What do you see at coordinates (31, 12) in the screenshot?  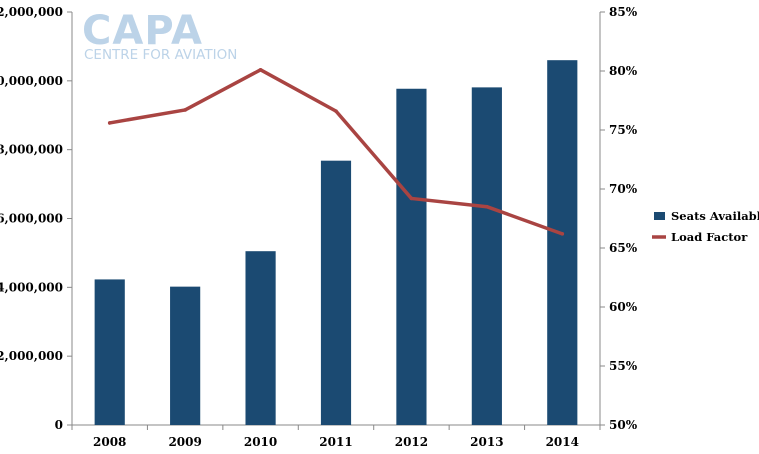 I see `y-left-tick-label: 12,000,000` at bounding box center [31, 12].